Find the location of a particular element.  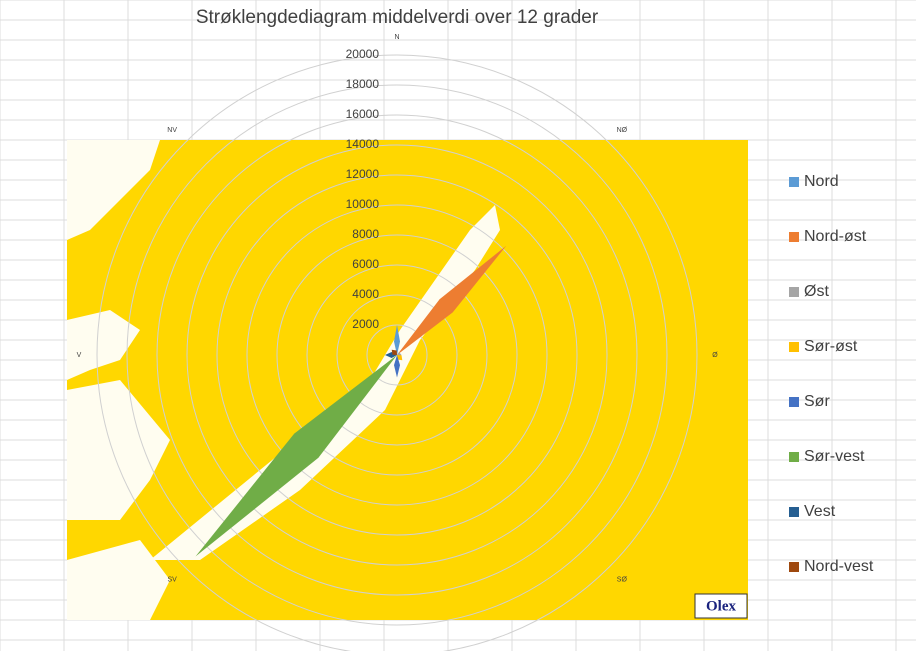

direction-label: N is located at coordinates (396, 37).